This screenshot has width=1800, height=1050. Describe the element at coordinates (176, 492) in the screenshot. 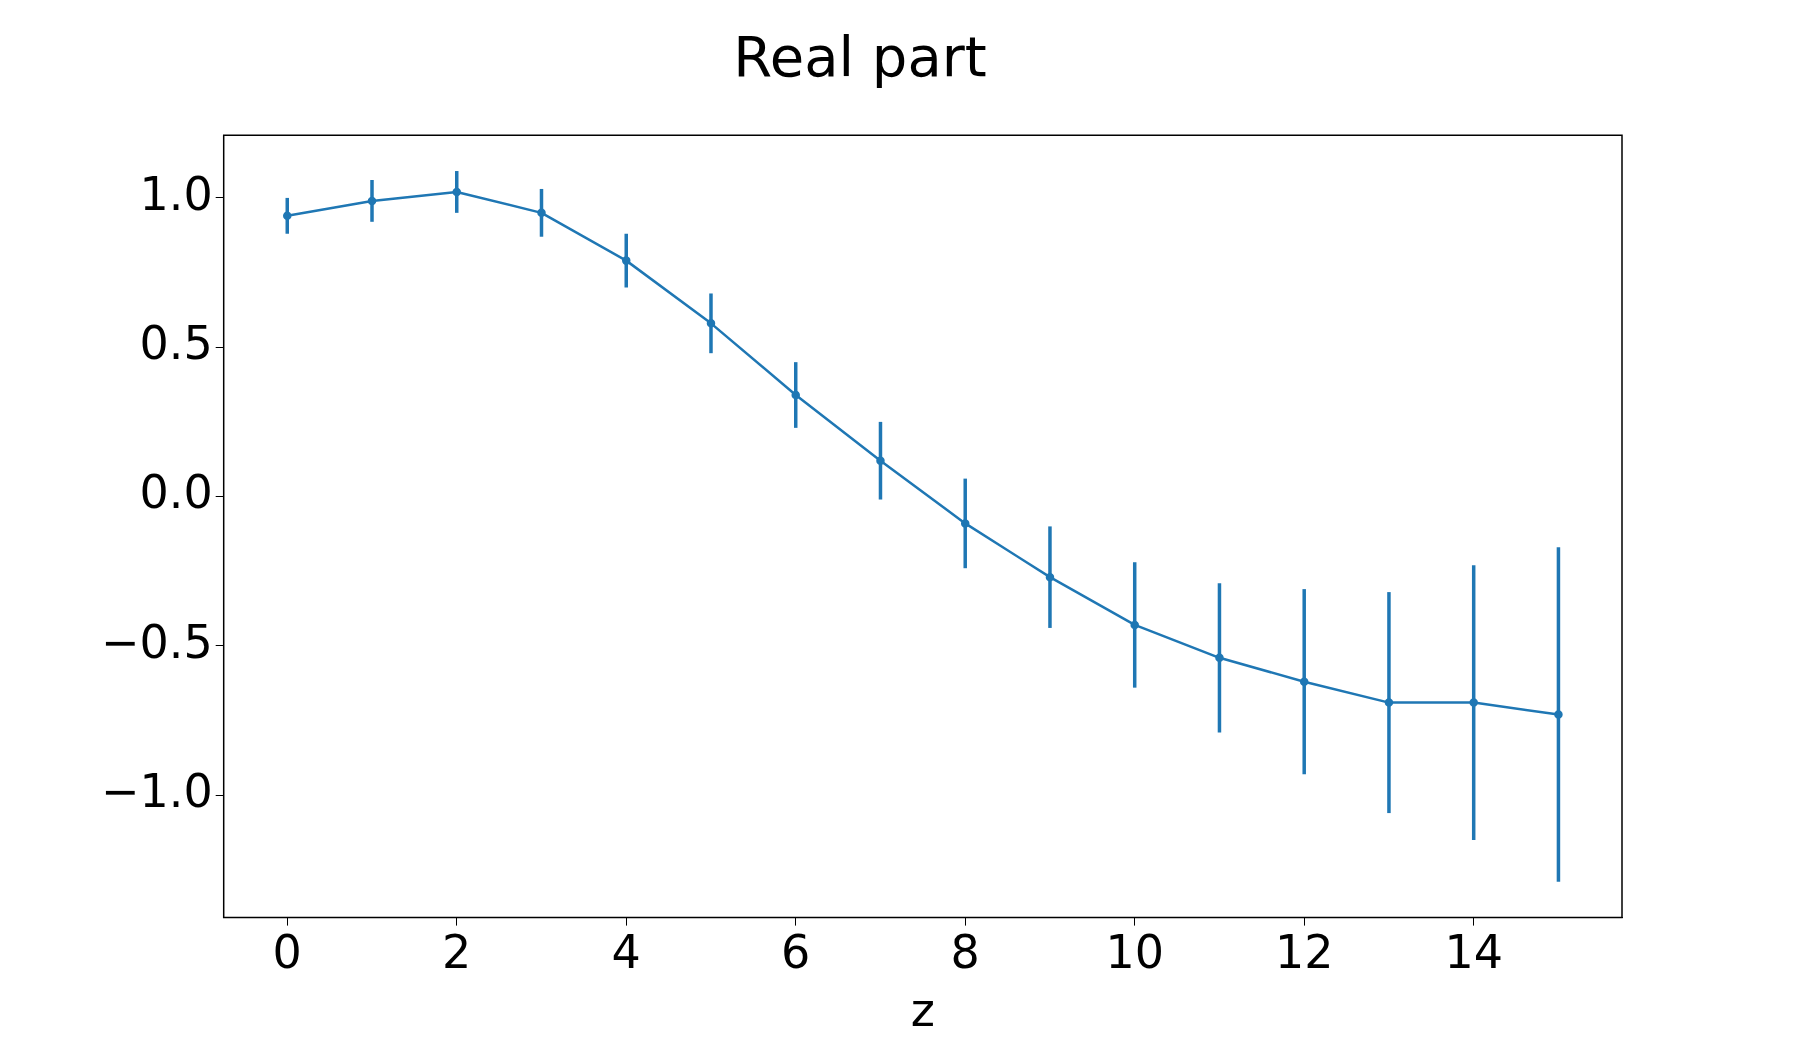

I see `y-tick-label: 0.0` at that location.